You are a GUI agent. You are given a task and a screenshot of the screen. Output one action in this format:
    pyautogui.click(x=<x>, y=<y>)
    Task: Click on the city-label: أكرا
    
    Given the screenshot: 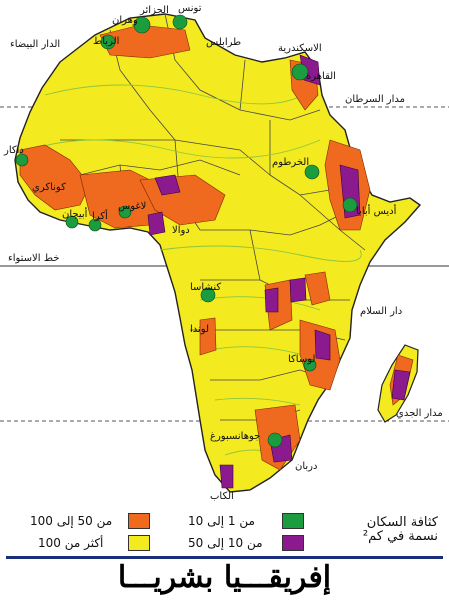 What is the action you would take?
    pyautogui.click(x=100, y=216)
    